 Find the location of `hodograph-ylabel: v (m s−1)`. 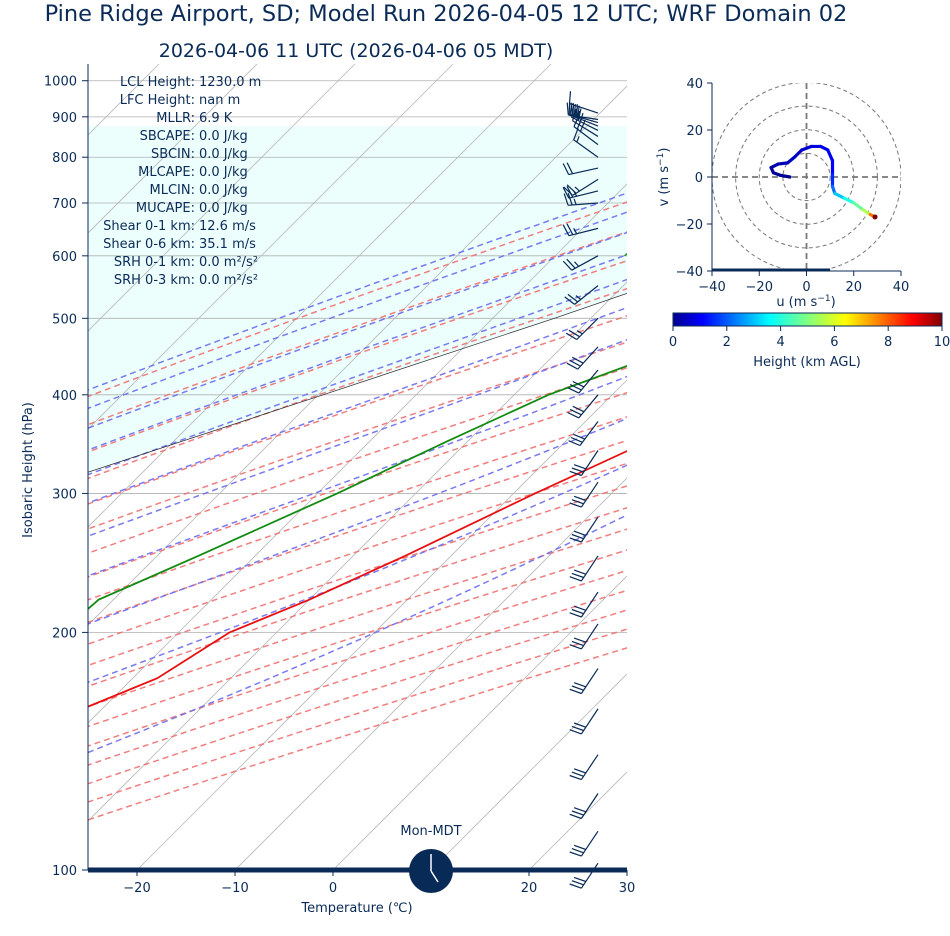

hodograph-ylabel: v (m s−1) is located at coordinates (664, 177).